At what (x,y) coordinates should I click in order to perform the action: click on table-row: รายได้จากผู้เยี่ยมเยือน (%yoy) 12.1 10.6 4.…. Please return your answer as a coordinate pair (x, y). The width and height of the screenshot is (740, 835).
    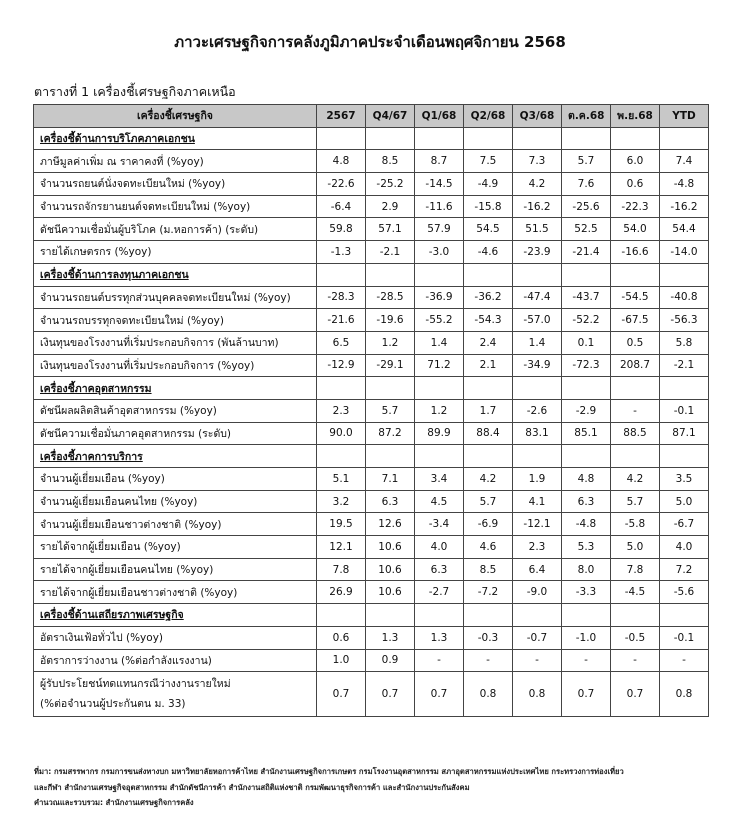
    Looking at the image, I should click on (371, 547).